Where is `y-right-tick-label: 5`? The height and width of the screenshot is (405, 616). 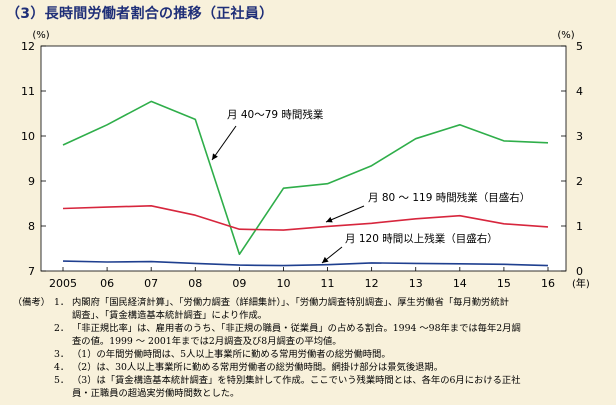 y-right-tick-label: 5 is located at coordinates (579, 46).